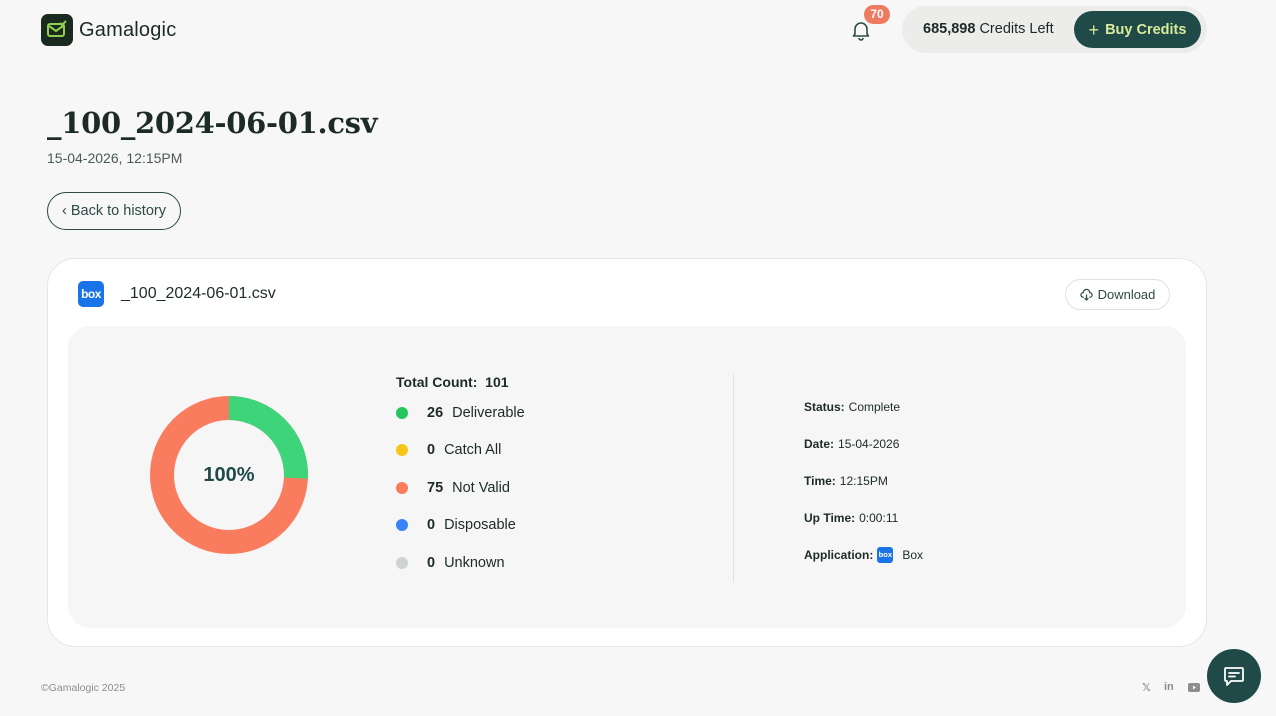 This screenshot has width=1276, height=716. Describe the element at coordinates (733, 478) in the screenshot. I see `vertical-divider` at that location.